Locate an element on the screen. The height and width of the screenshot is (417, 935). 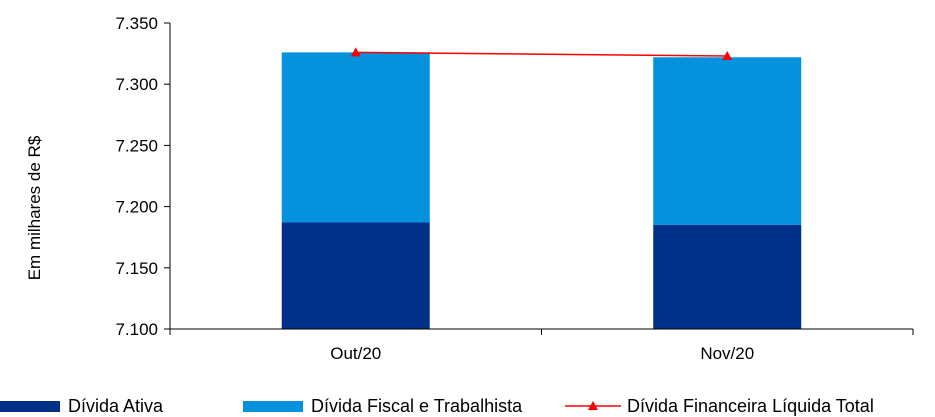
legend-marker is located at coordinates (593, 405).